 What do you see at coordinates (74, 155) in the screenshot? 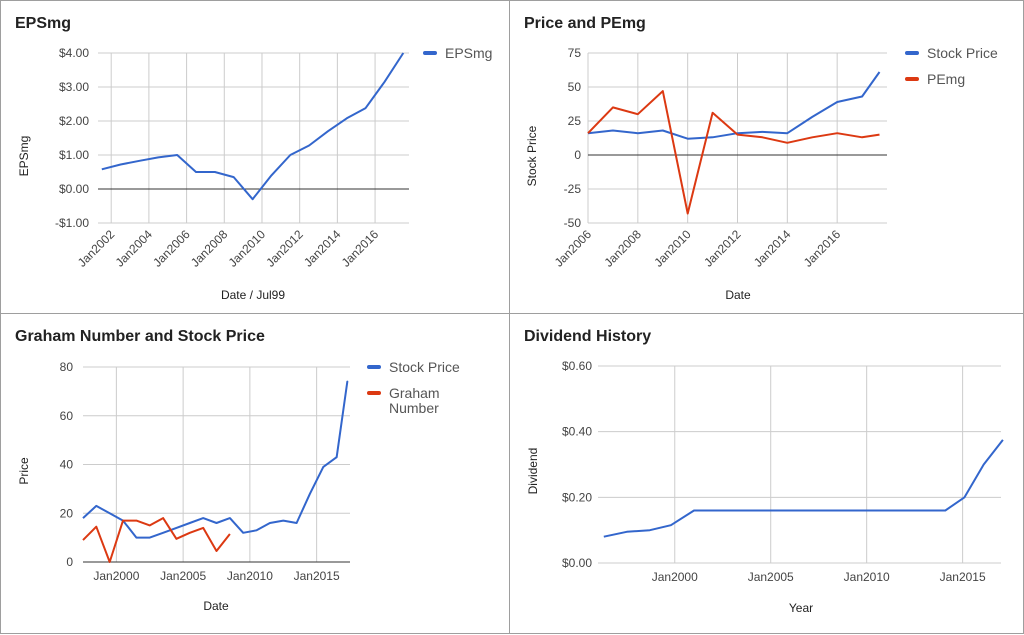
I see `y-tick-label: $1.00` at bounding box center [74, 155].